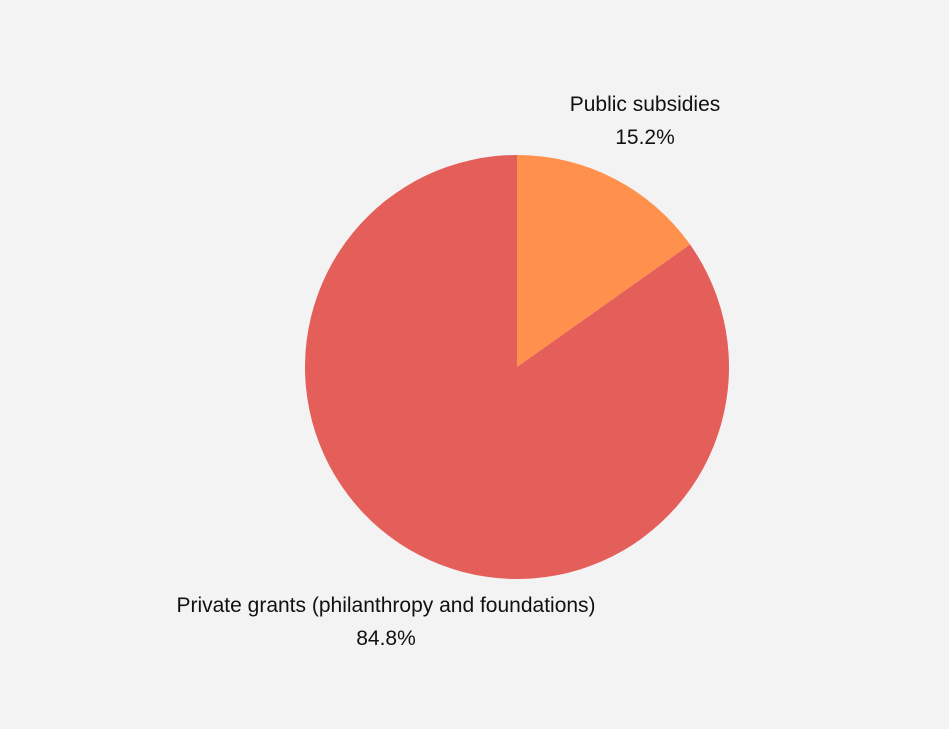  What do you see at coordinates (386, 638) in the screenshot?
I see `slice-value-private-grants: 84.8%` at bounding box center [386, 638].